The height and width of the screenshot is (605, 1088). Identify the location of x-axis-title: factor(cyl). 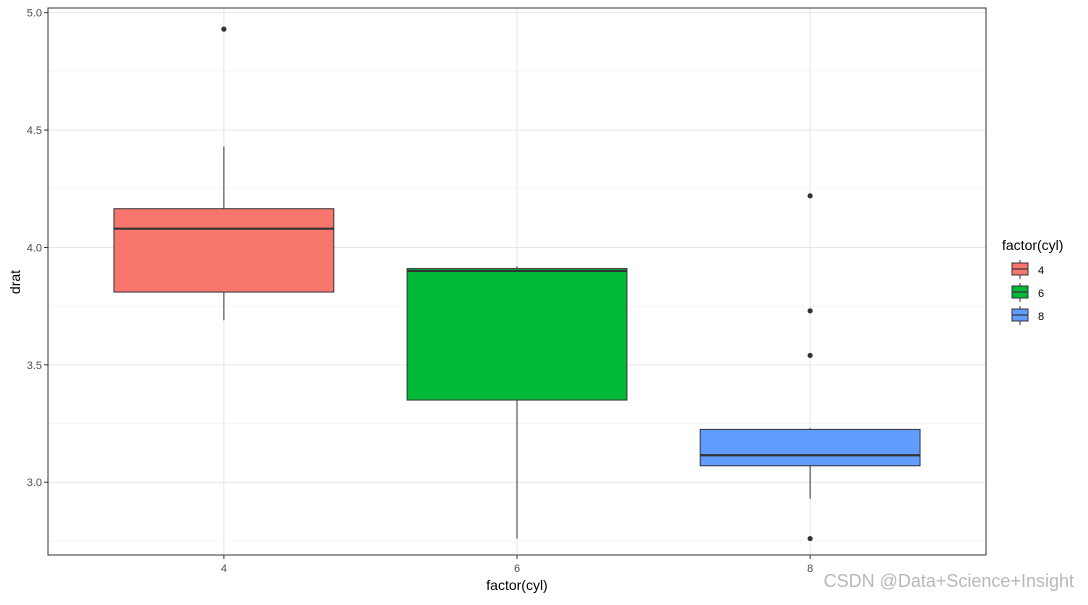
(516, 585).